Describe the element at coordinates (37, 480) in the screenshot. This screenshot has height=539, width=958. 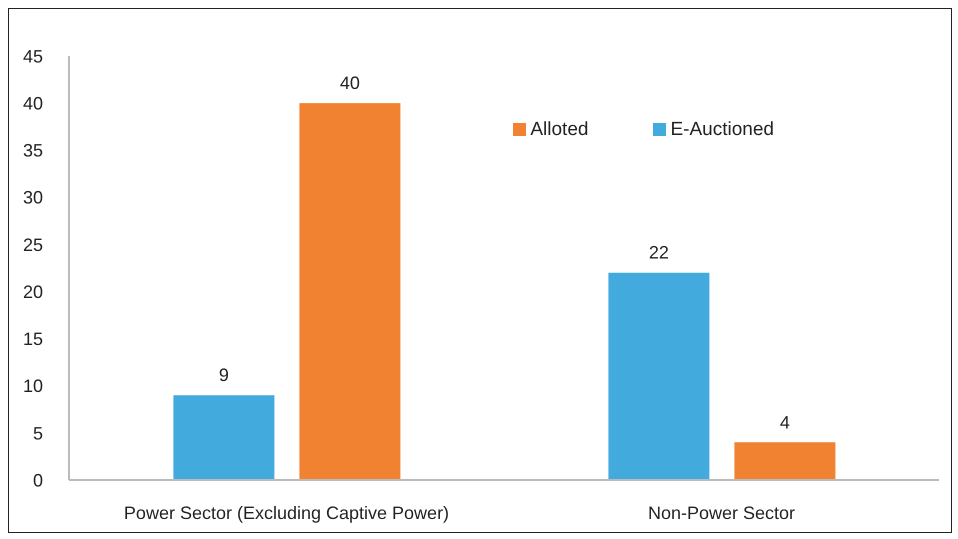
I see `y-tick-label: 0` at that location.